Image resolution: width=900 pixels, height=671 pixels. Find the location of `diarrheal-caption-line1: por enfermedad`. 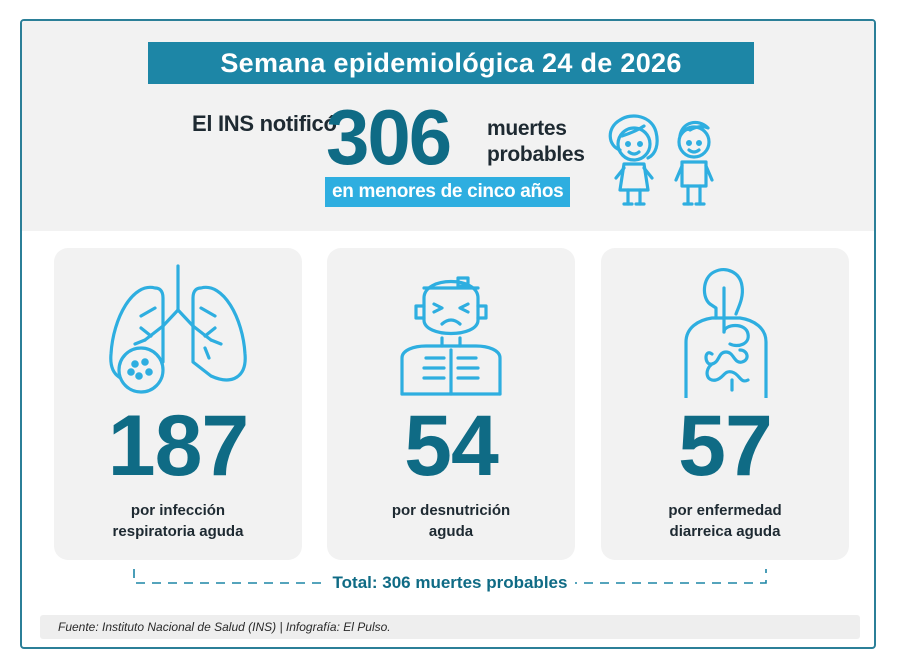

diarrheal-caption-line1: por enfermedad is located at coordinates (725, 510).